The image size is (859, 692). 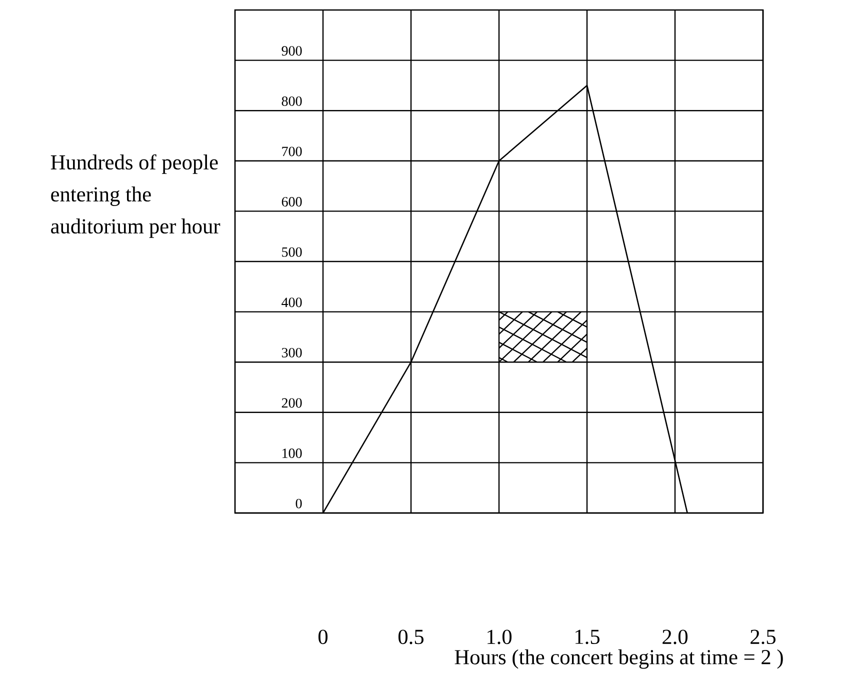 What do you see at coordinates (299, 503) in the screenshot?
I see `y-tick-label: 0` at bounding box center [299, 503].